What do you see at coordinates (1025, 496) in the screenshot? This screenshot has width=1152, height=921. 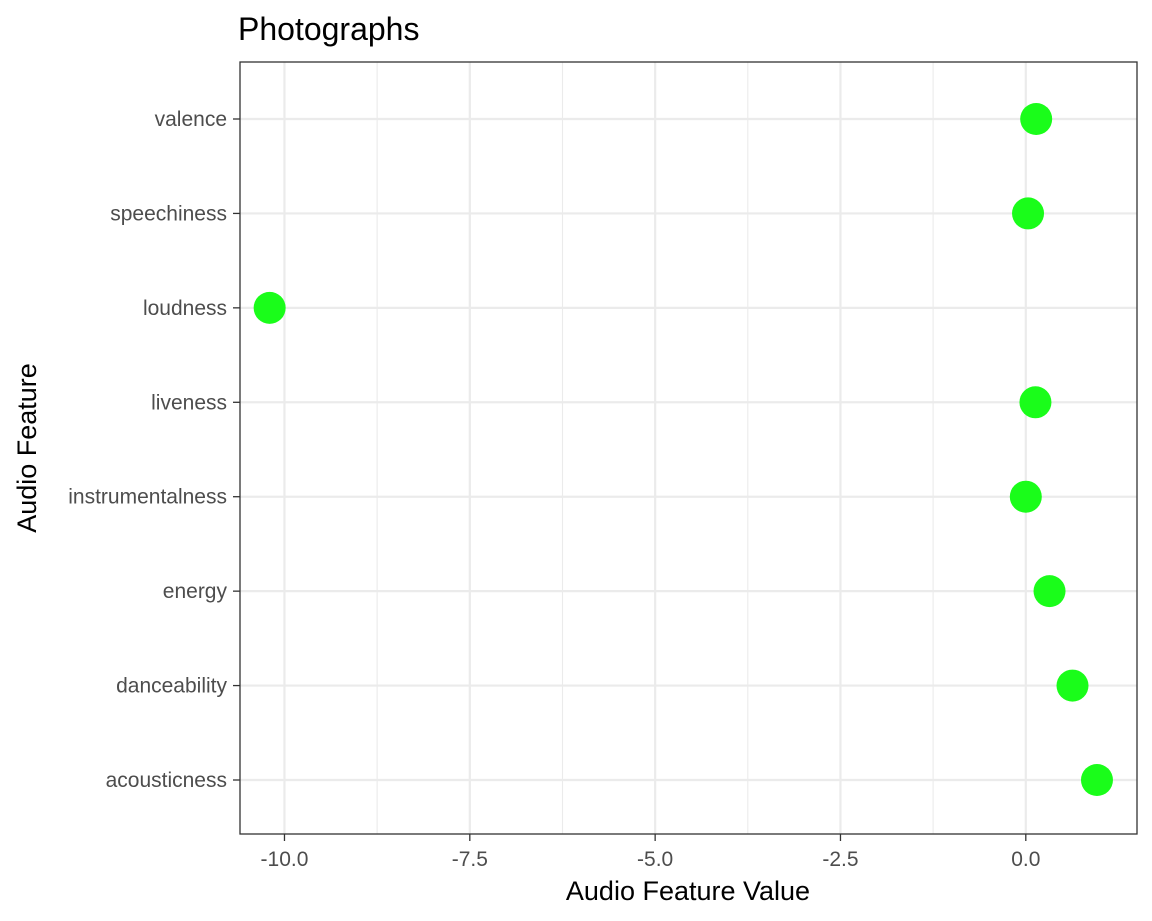 I see `point-instrumentalness` at bounding box center [1025, 496].